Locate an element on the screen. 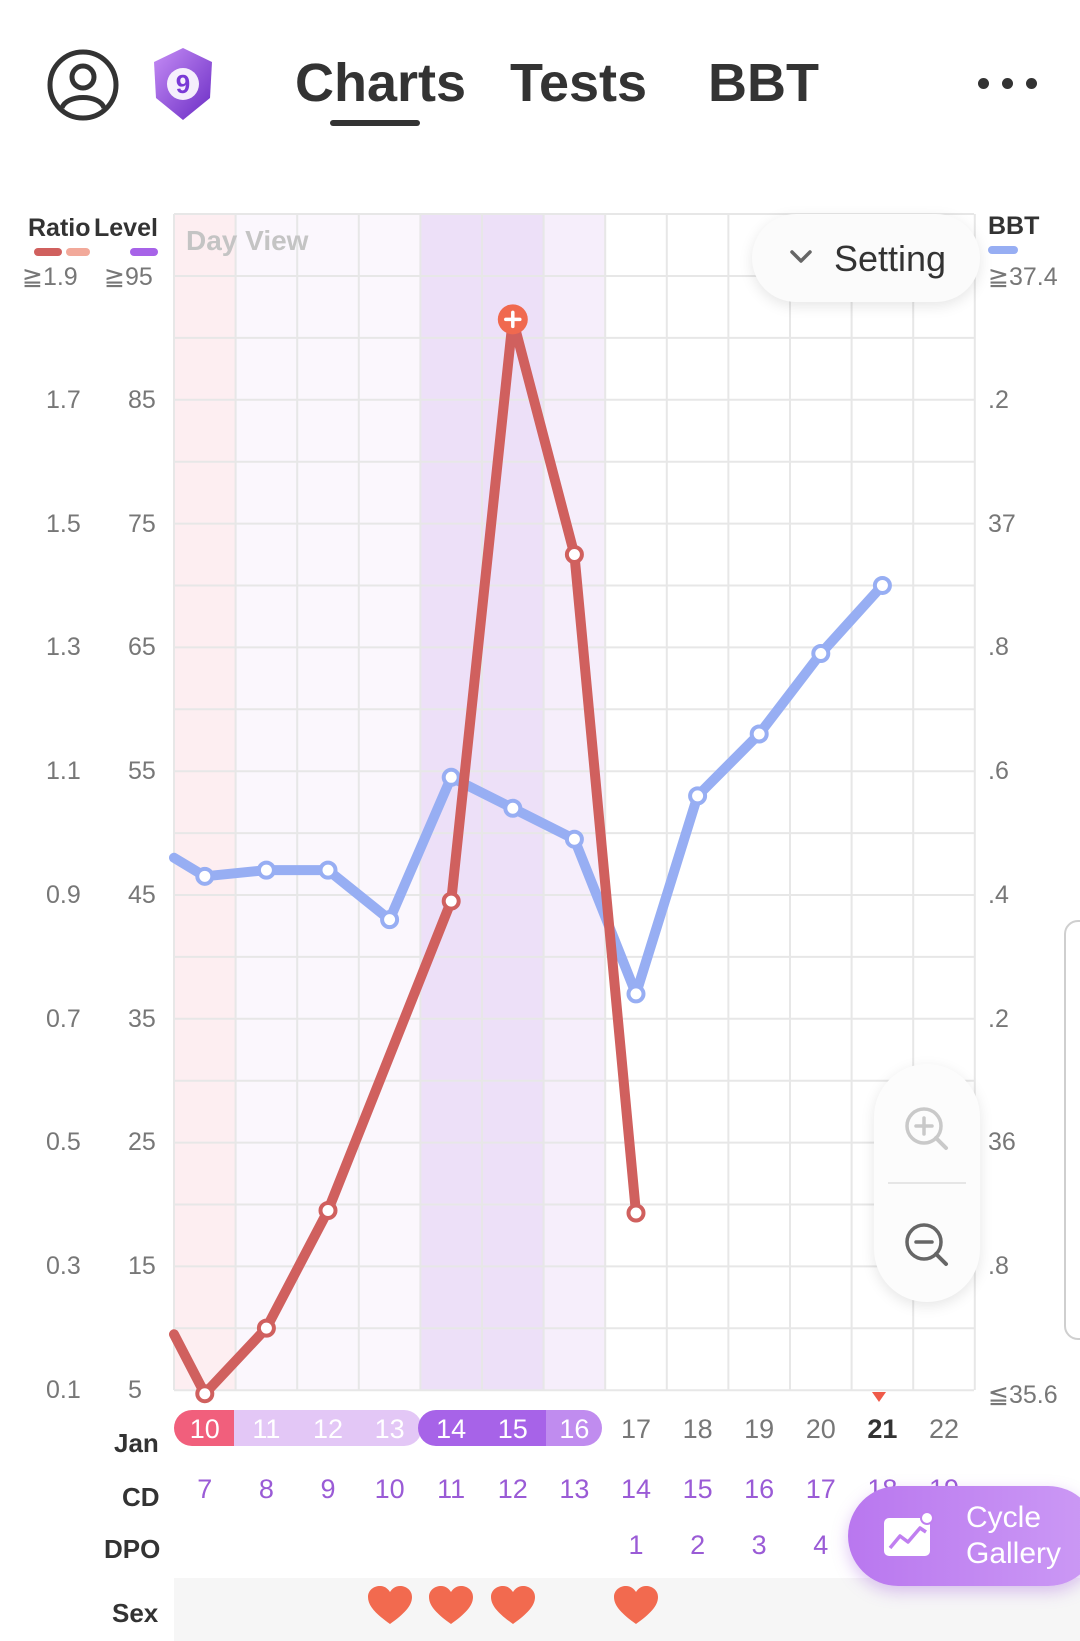 The width and height of the screenshot is (1080, 1641). cd-cell: 17 is located at coordinates (820, 1489).